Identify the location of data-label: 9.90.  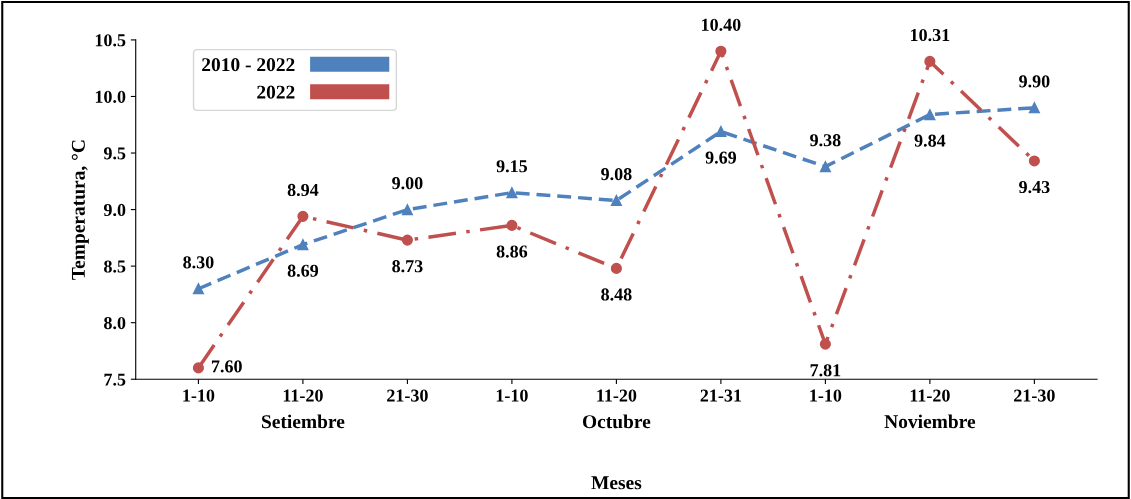
(1034, 81).